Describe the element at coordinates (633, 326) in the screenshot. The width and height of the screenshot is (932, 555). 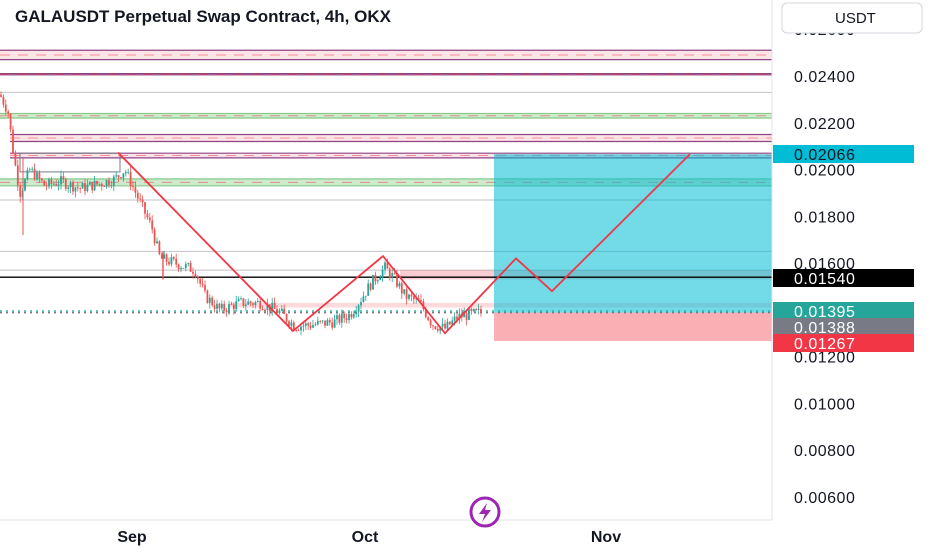
I see `position-loss-zone` at that location.